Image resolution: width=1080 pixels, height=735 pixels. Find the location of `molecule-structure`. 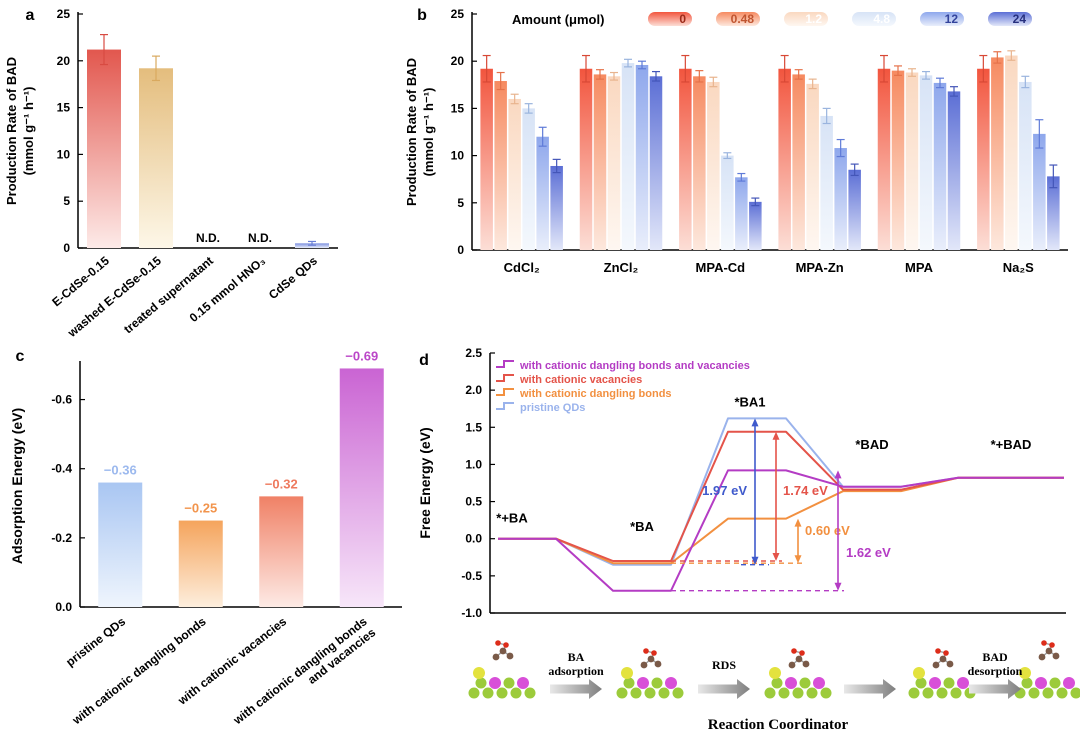

molecule-structure is located at coordinates (942, 673).